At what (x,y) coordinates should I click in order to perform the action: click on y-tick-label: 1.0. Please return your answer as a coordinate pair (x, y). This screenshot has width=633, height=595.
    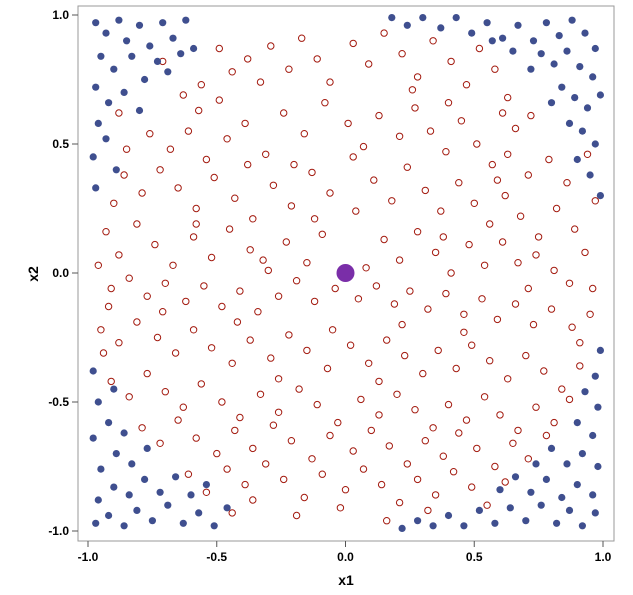
    Looking at the image, I should click on (60, 15).